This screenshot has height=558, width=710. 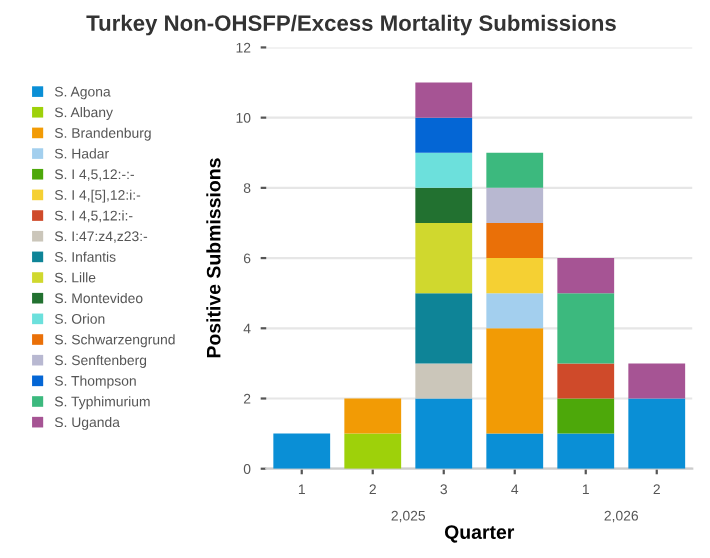 What do you see at coordinates (213, 258) in the screenshot?
I see `y-axis-title: Positive Submissions` at bounding box center [213, 258].